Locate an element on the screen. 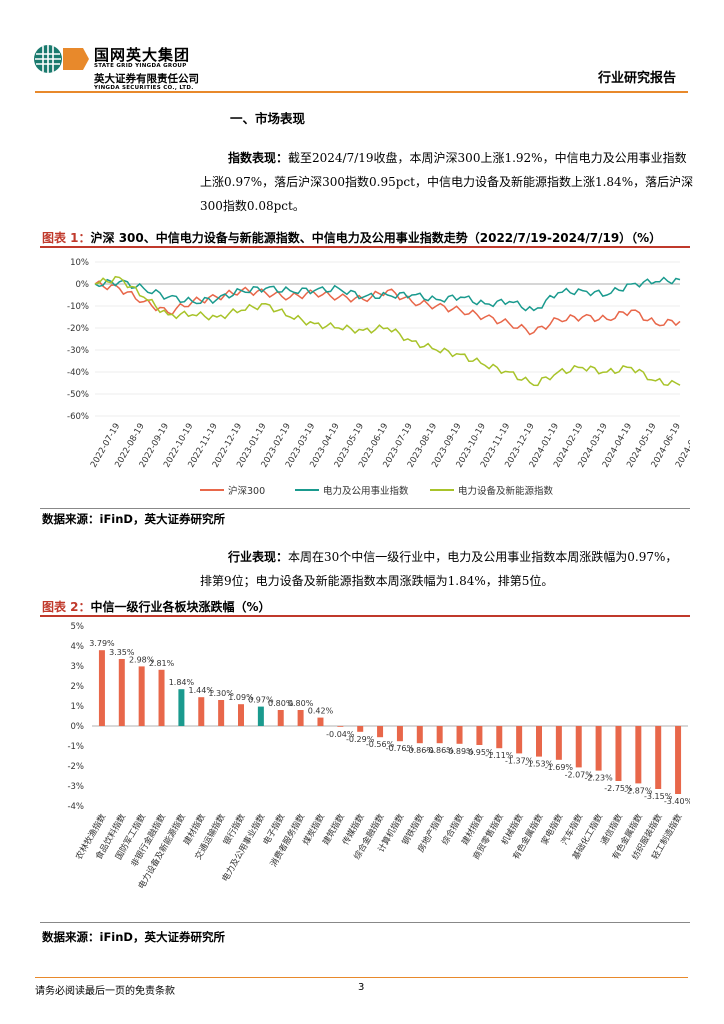  data-label: 0.42% is located at coordinates (321, 711).